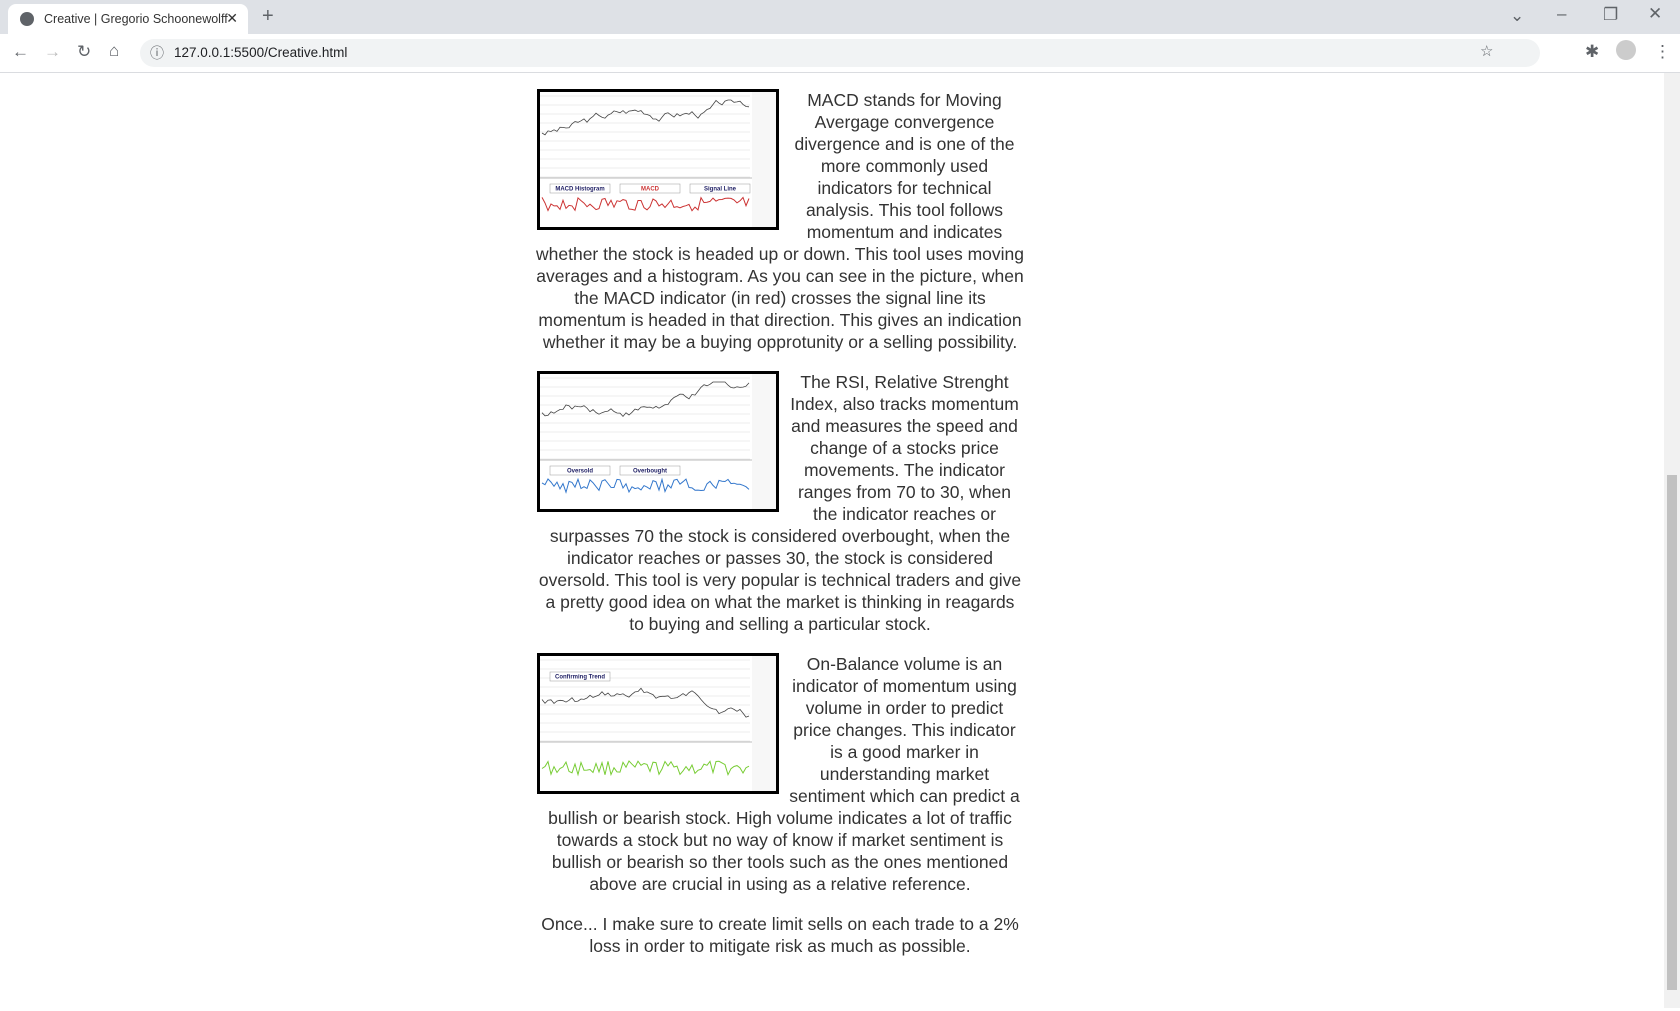  What do you see at coordinates (232, 18) in the screenshot?
I see `close-tab: ✕` at bounding box center [232, 18].